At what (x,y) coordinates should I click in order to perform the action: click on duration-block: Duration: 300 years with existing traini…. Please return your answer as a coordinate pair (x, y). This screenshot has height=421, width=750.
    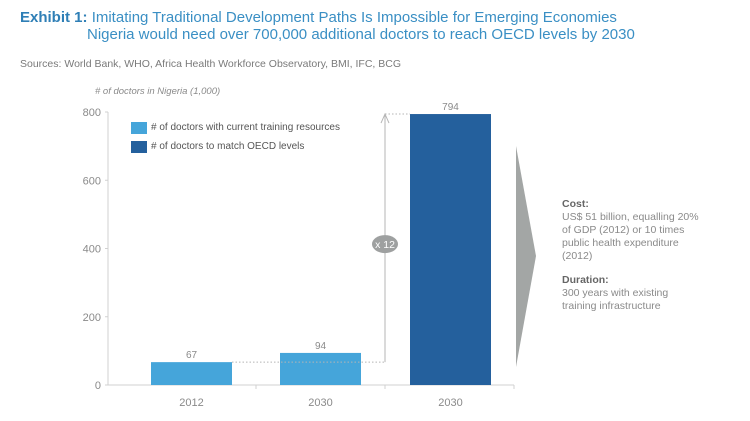
    Looking at the image, I should click on (649, 293).